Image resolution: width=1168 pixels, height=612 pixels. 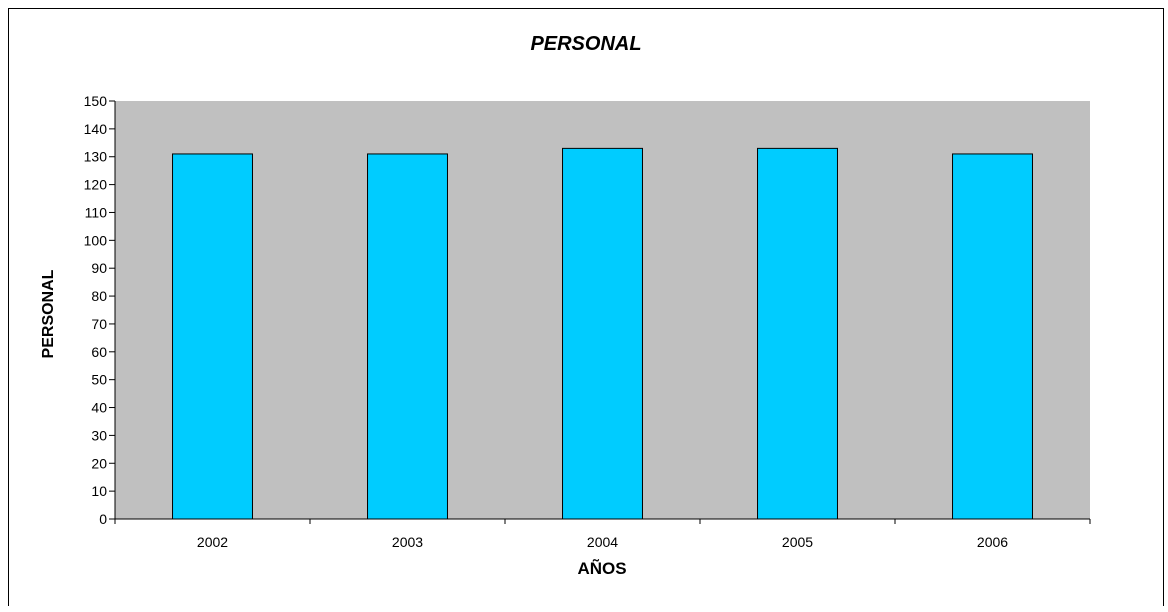 What do you see at coordinates (99, 463) in the screenshot?
I see `y-tick-label: 20` at bounding box center [99, 463].